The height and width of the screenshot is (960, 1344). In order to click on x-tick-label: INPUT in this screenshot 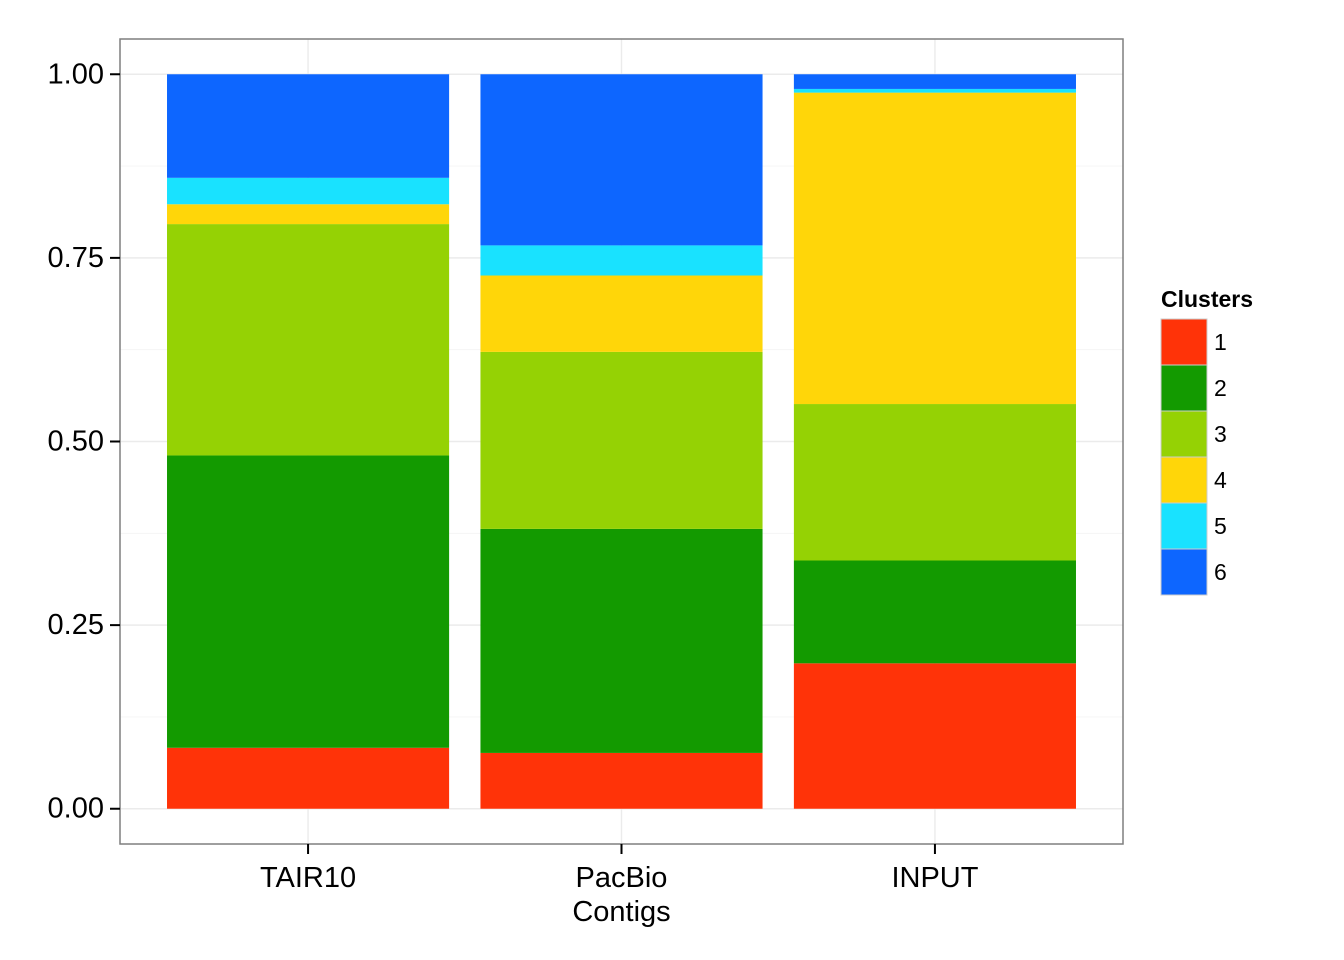, I will do `click(934, 878)`.